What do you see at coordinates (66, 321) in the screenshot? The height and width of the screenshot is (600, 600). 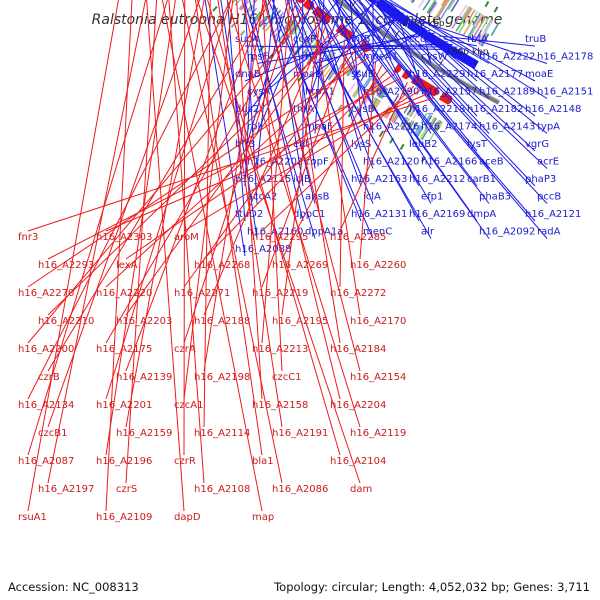 I see `gene-label: h16_A2210` at bounding box center [66, 321].